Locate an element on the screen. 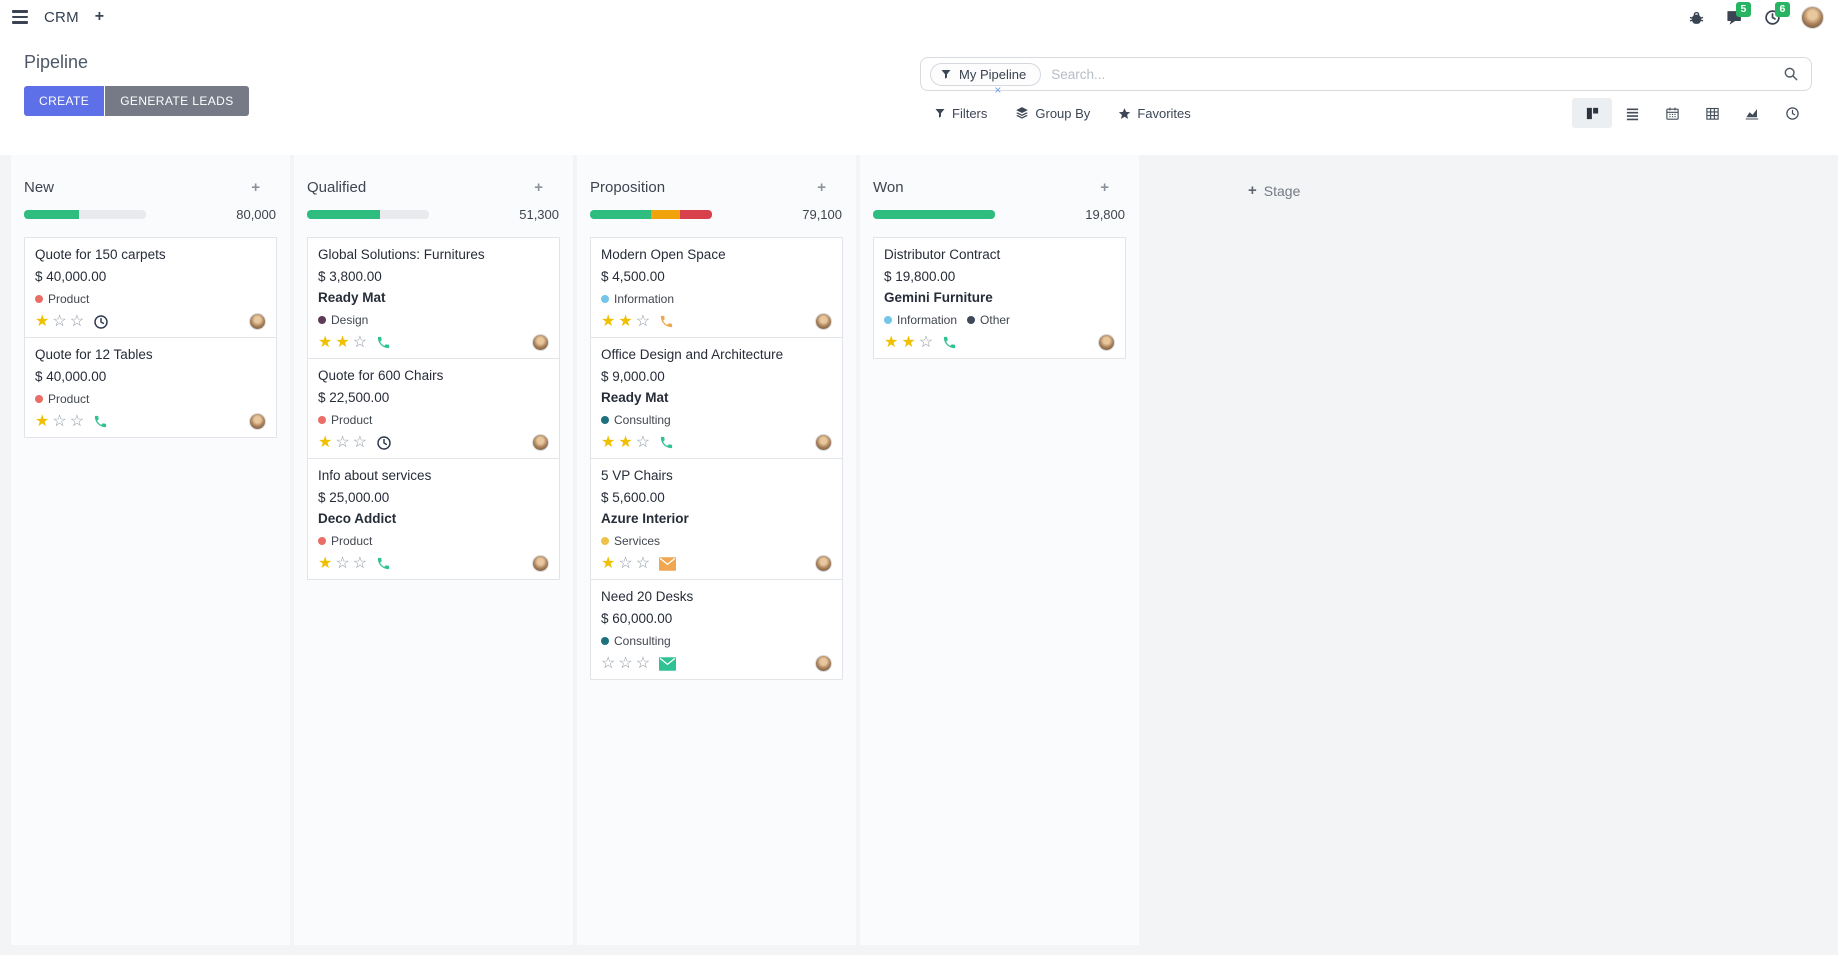 The image size is (1838, 955). list-icon is located at coordinates (1632, 114).